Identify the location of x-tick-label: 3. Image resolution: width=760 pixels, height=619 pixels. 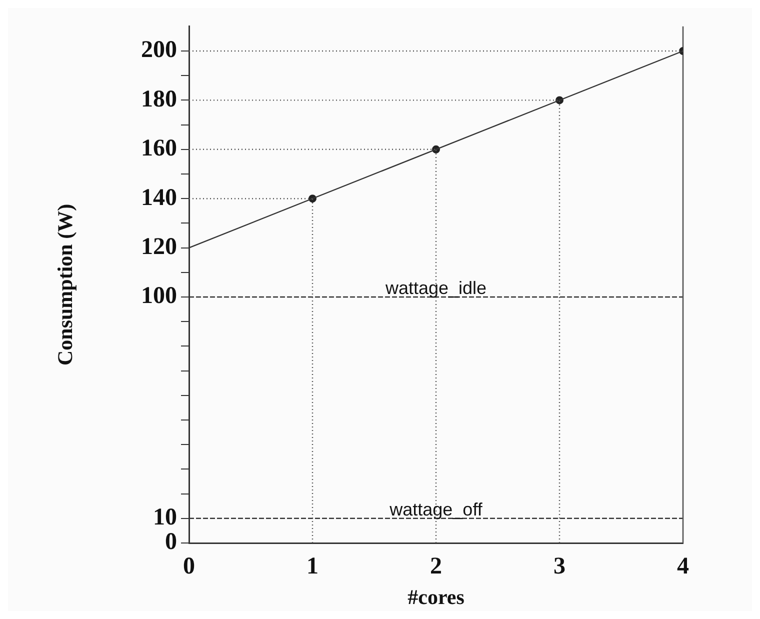
(560, 567).